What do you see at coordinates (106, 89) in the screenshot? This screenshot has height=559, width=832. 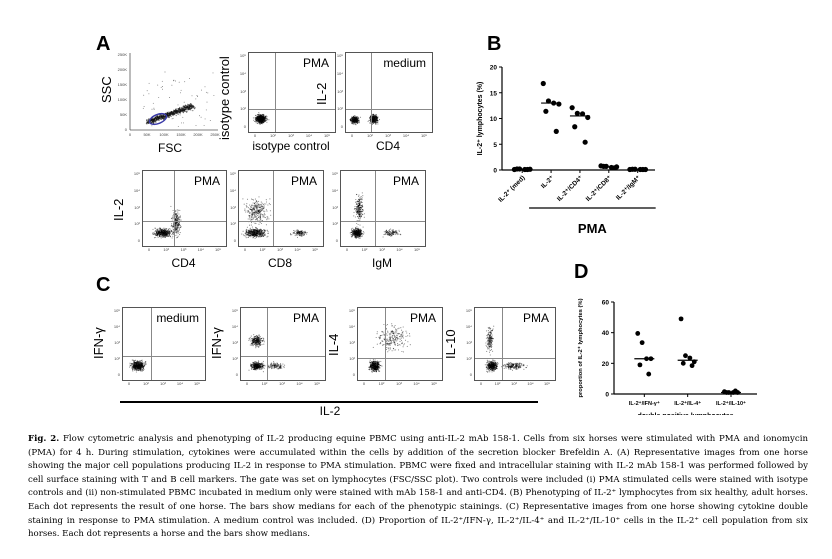 I see `ylabel-ssc: SSC` at bounding box center [106, 89].